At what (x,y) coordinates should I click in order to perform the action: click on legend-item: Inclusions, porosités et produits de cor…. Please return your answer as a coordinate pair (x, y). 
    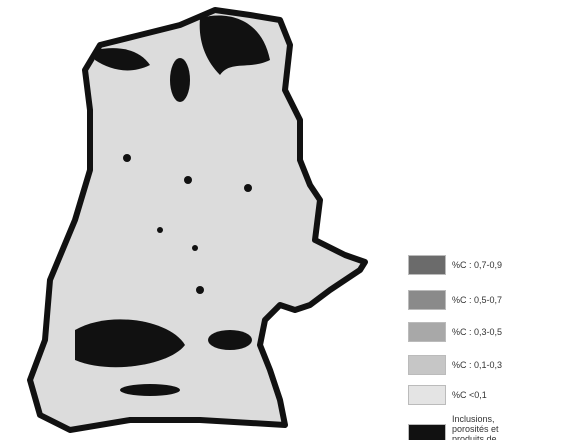
    Looking at the image, I should click on (466, 427).